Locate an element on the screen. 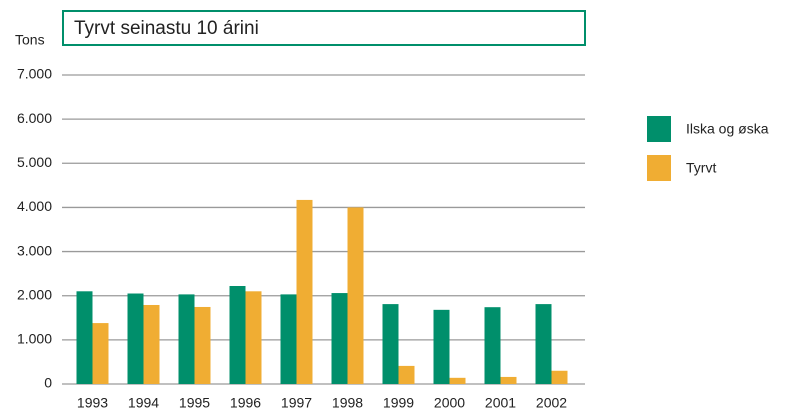 This screenshot has height=417, width=787. x-tick-label: 1996 is located at coordinates (245, 403).